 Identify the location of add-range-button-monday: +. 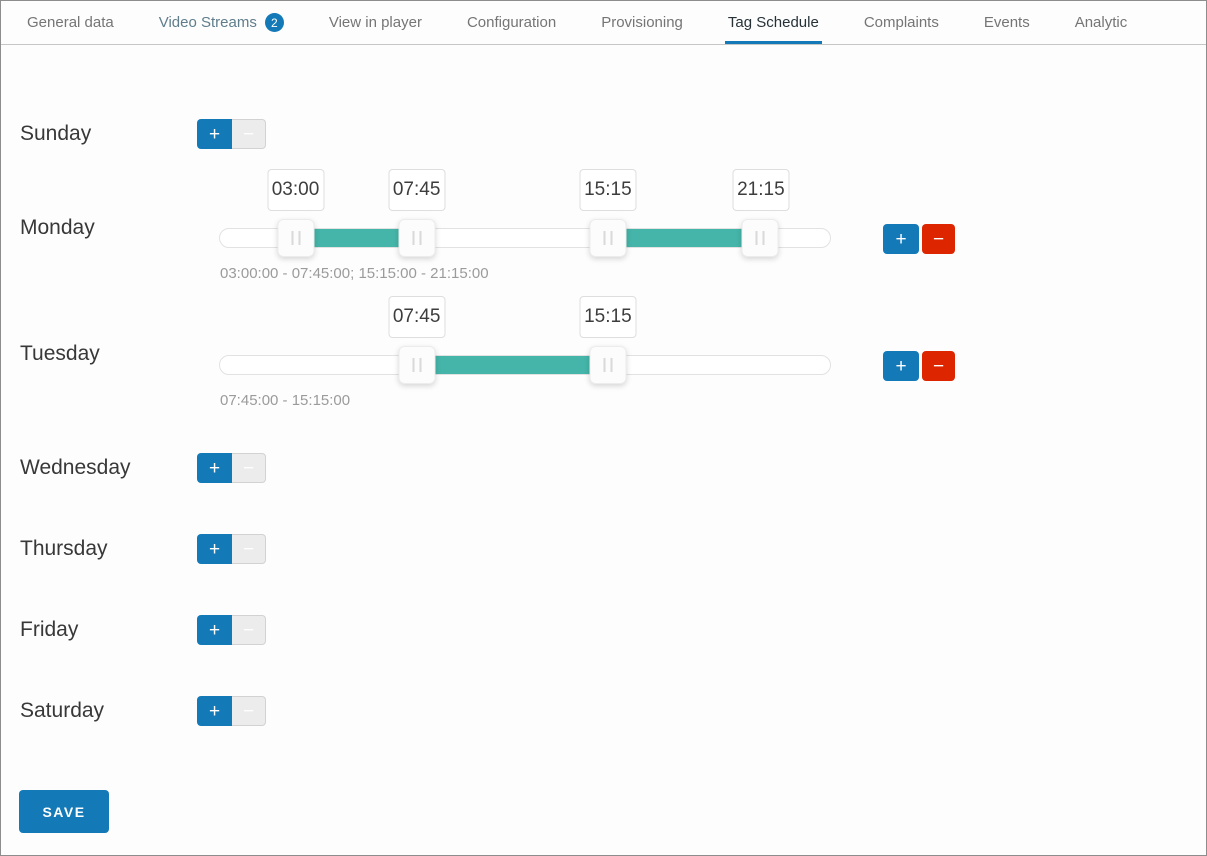
(901, 239).